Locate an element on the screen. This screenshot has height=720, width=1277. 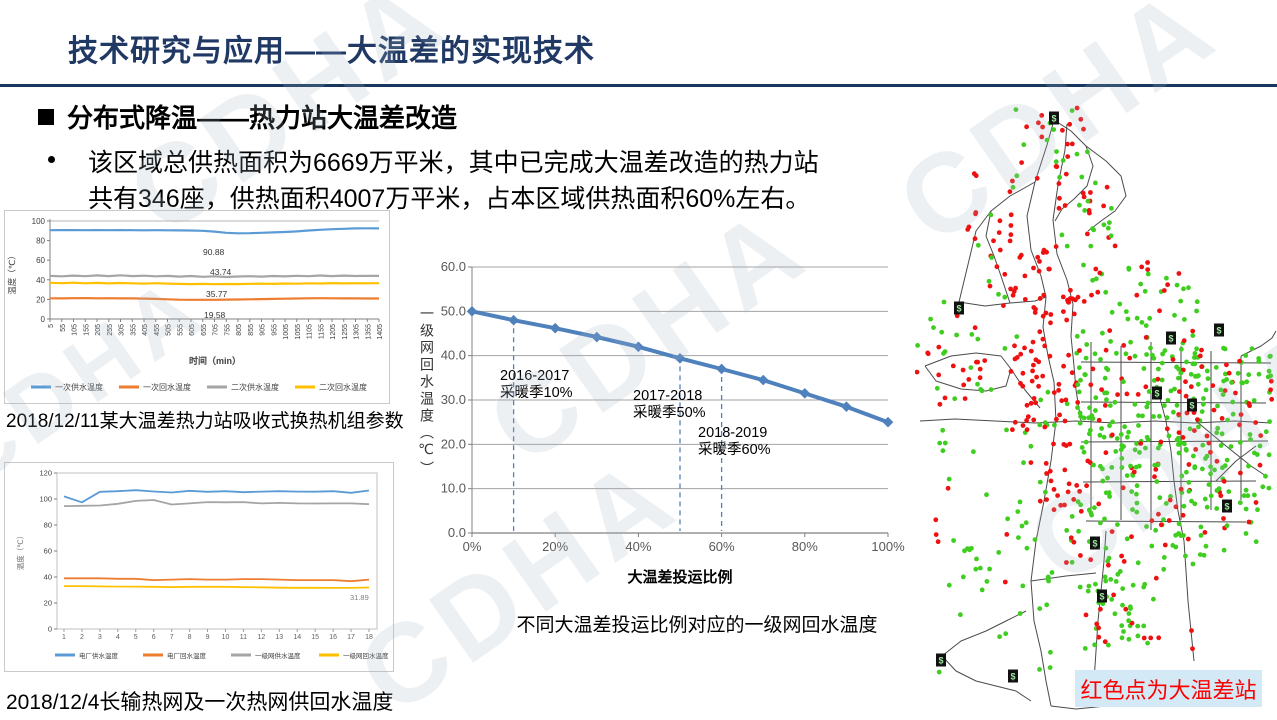
chart2-caption: 2018/12/4长输热网及一次热网供回水温度 is located at coordinates (200, 702).